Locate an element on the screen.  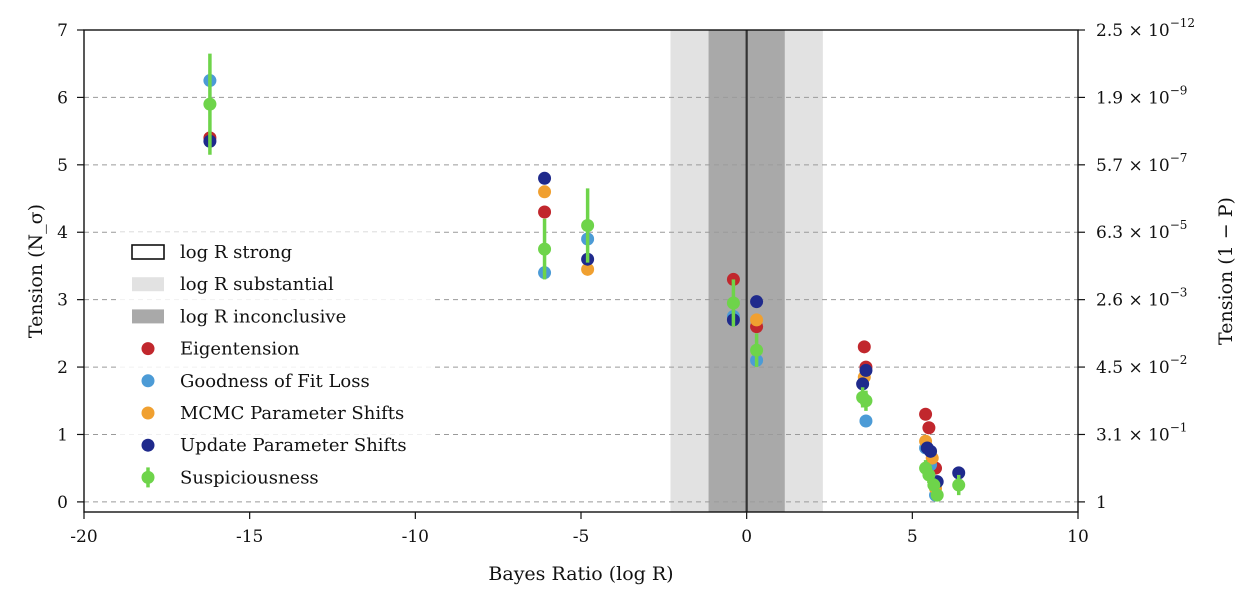
x-tick-label: -5 is located at coordinates (581, 537).